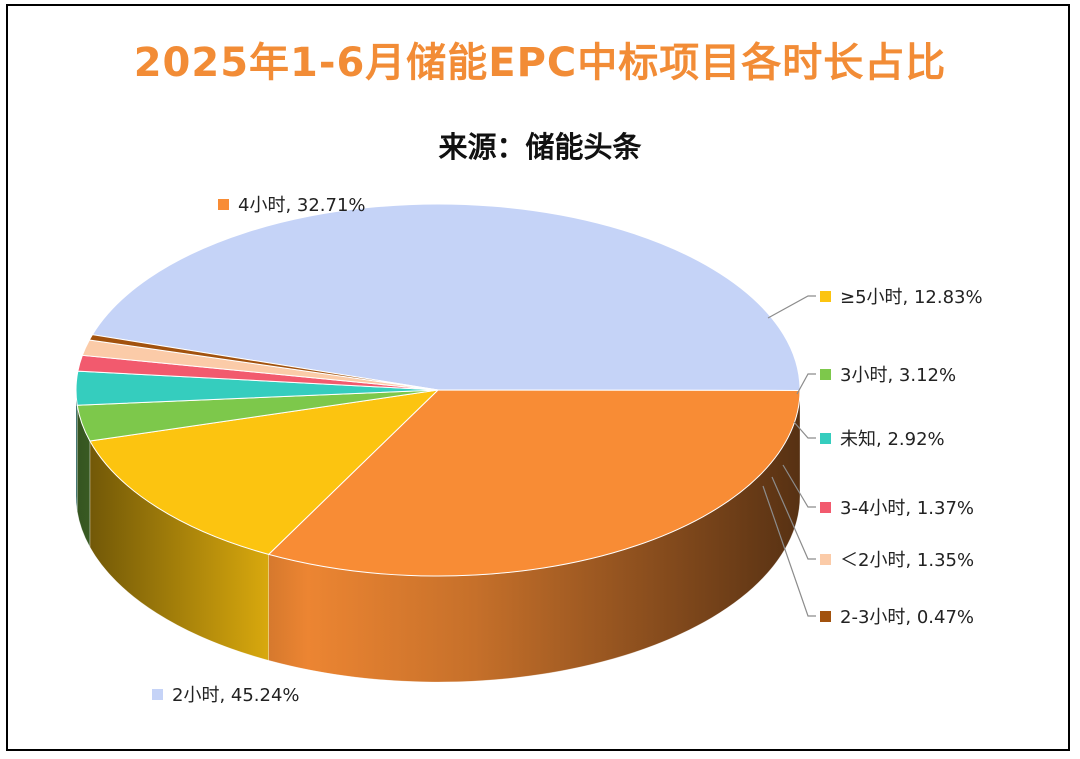 The width and height of the screenshot is (1080, 759). I want to click on data-label-4: 4小时, 32.71%, so click(302, 205).